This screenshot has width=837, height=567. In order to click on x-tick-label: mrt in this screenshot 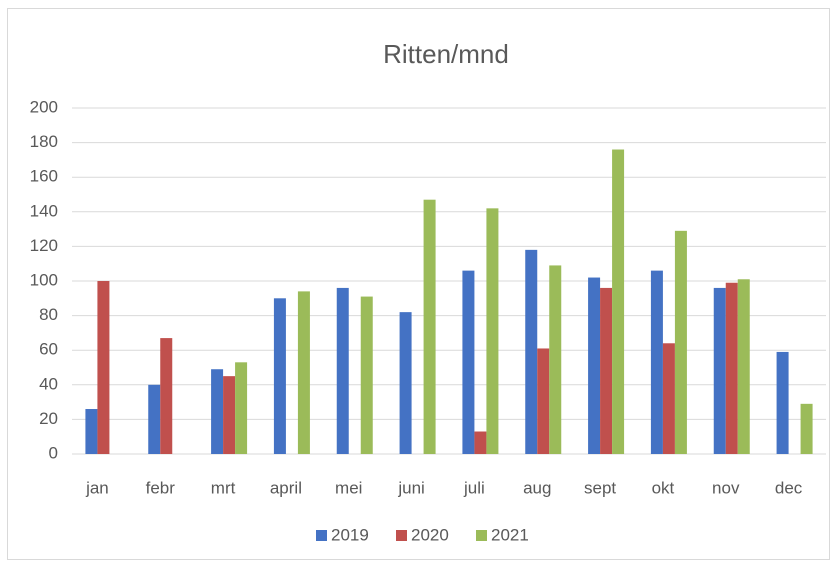, I will do `click(223, 487)`.